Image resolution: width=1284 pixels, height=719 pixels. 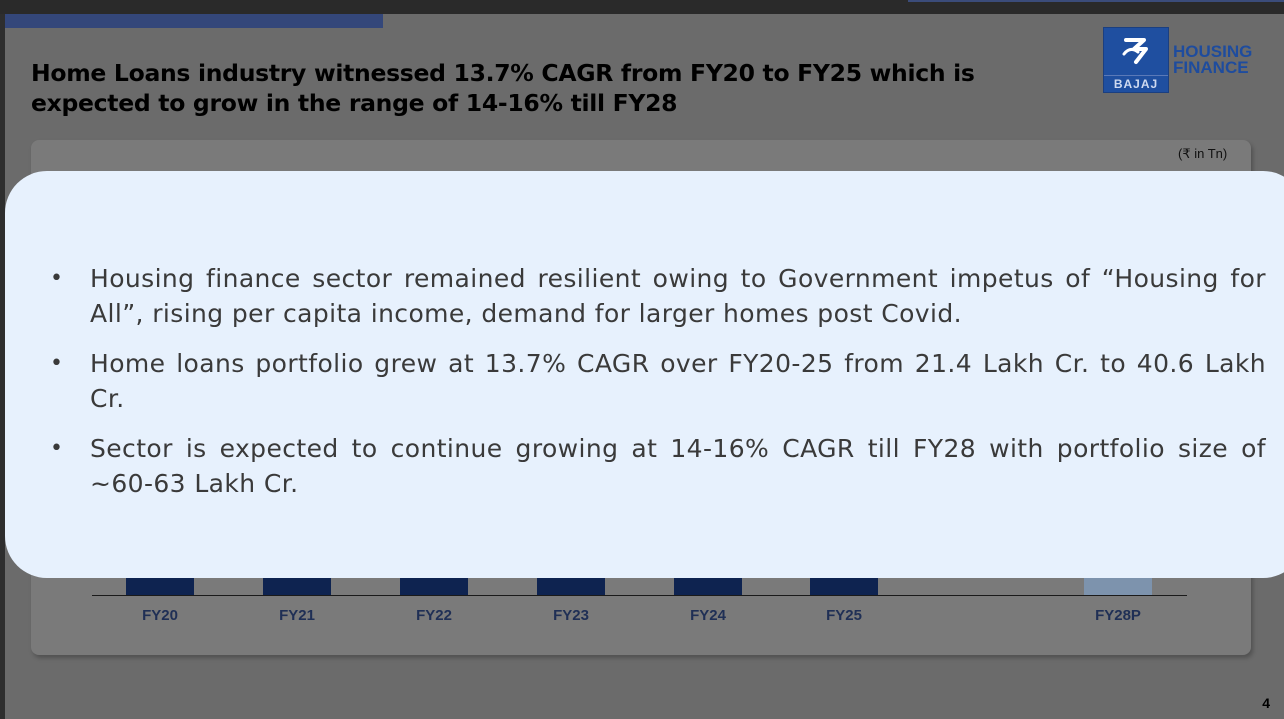 I want to click on page-number: 4, so click(x=1266, y=703).